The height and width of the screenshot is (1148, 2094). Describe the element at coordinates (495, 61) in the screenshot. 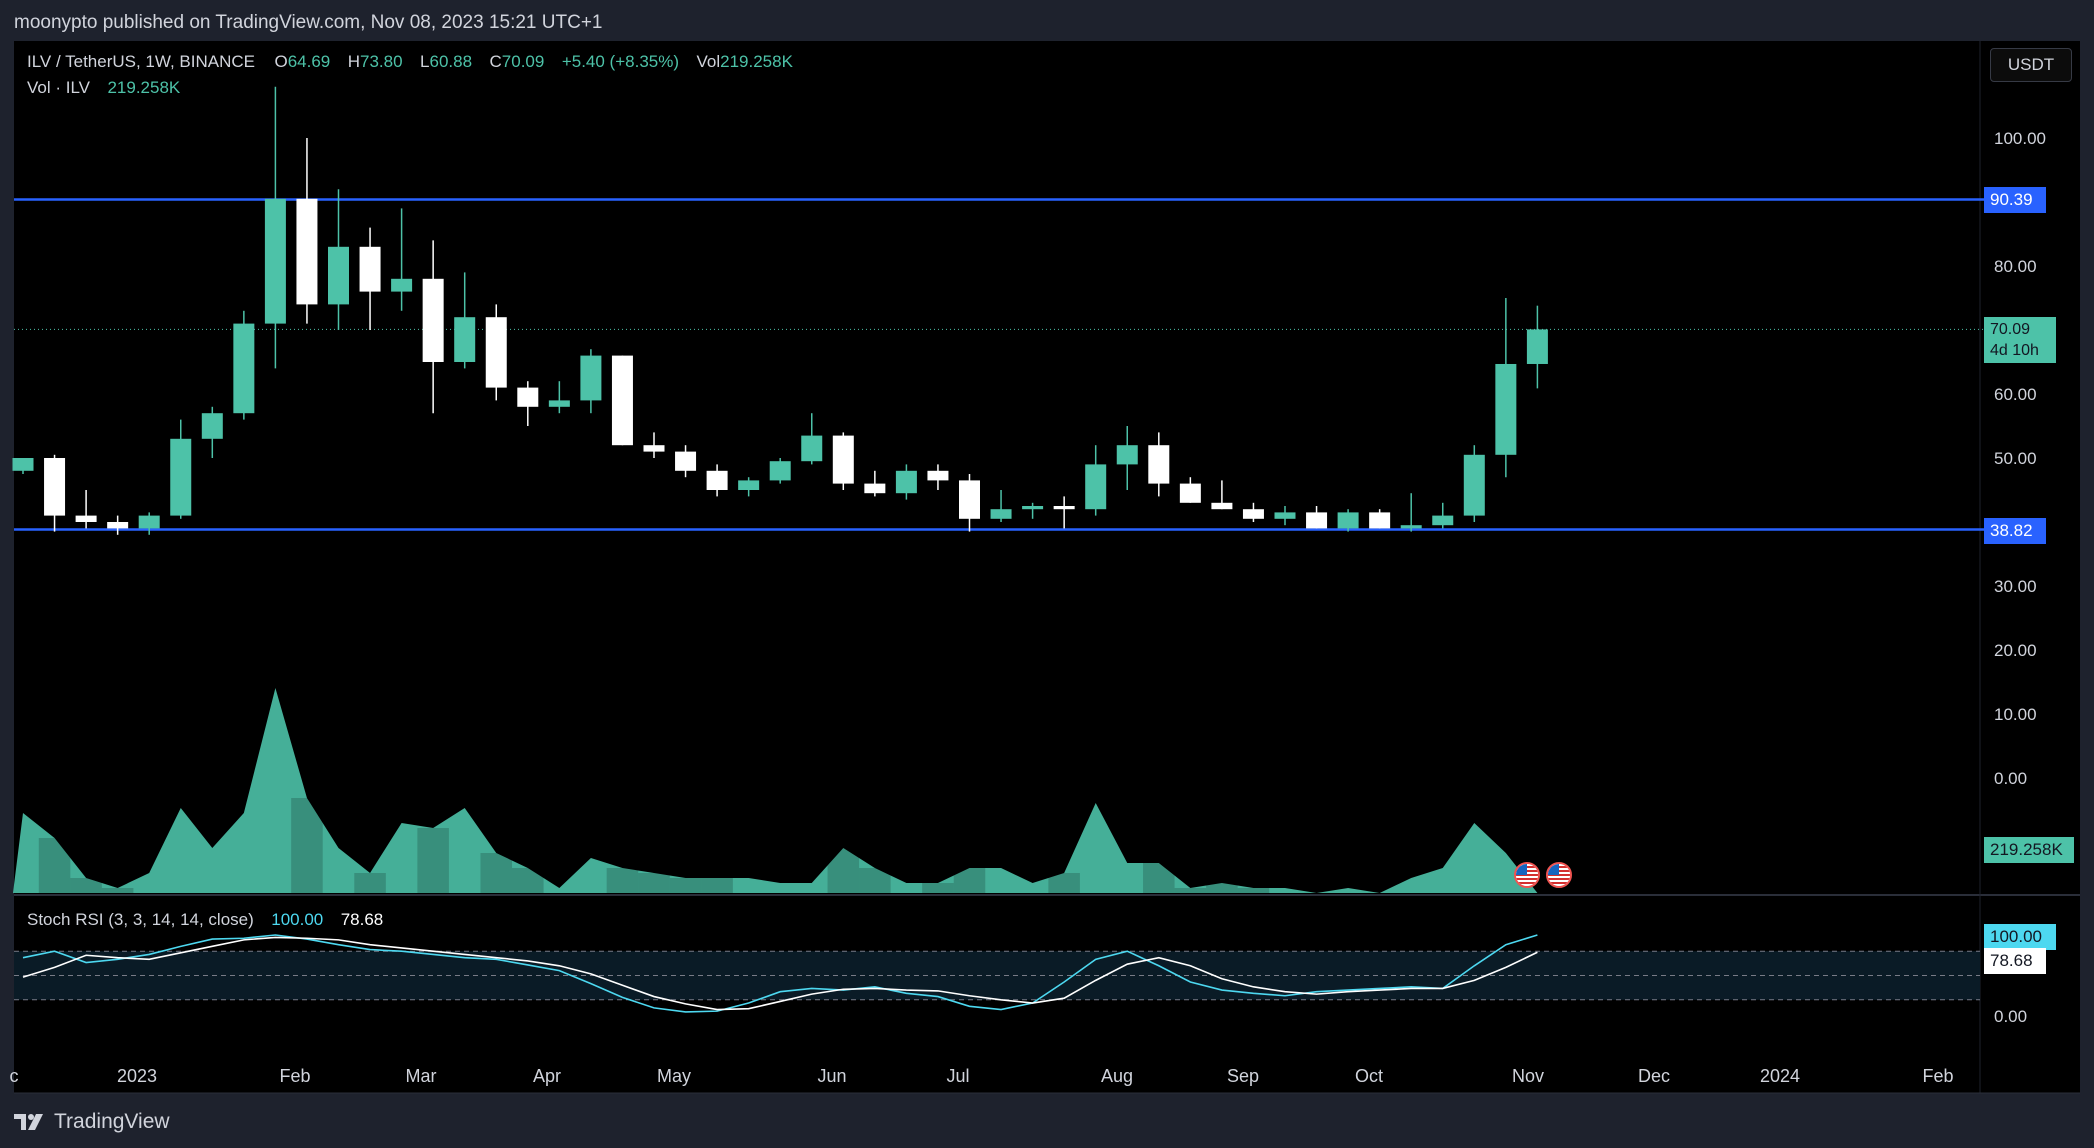

I see `close-label: C` at that location.